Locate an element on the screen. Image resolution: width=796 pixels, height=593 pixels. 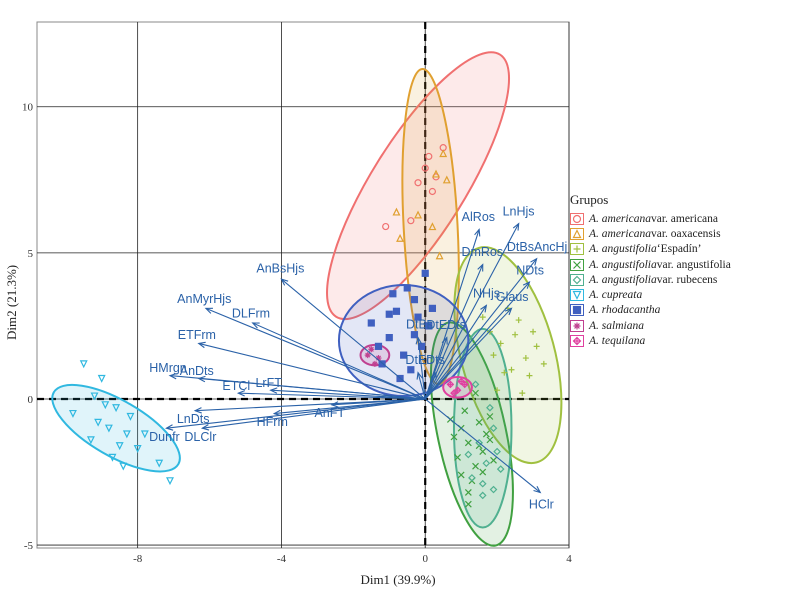
variable-label: AnFT is located at coordinates (329, 413).